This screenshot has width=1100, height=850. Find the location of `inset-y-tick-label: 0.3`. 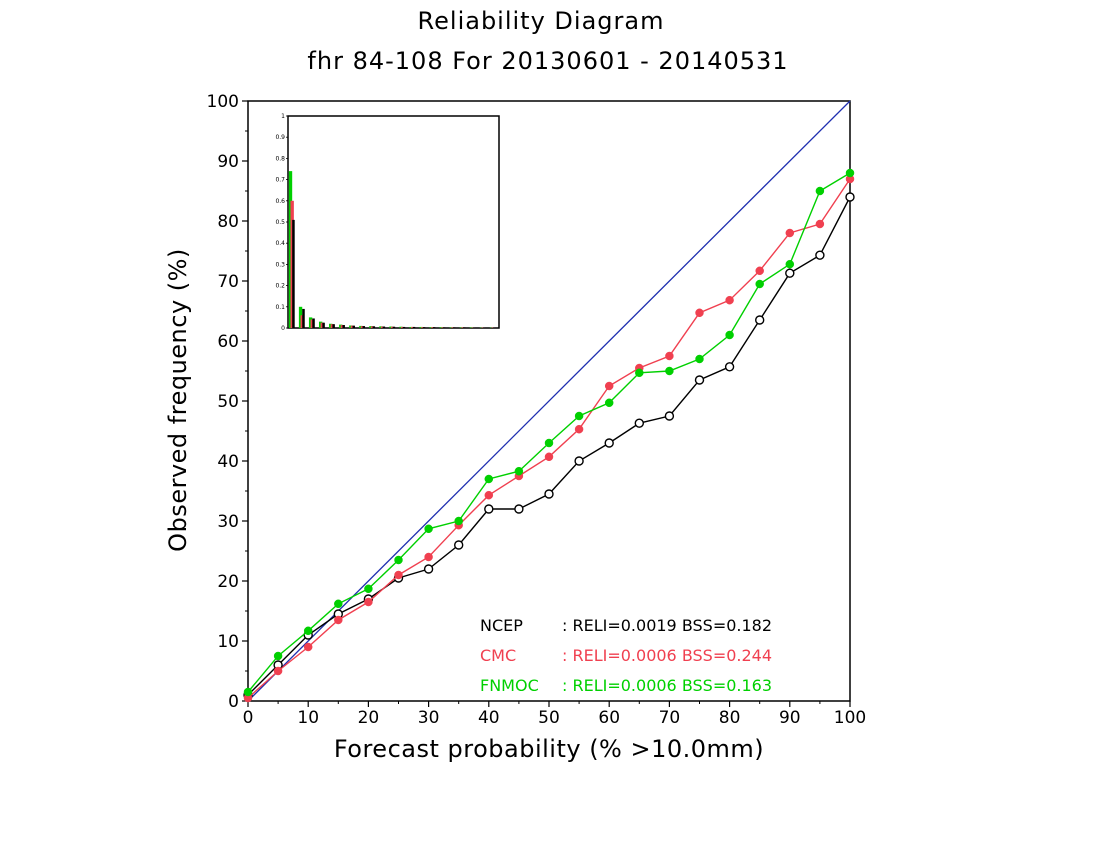

inset-y-tick-label: 0.3 is located at coordinates (280, 264).